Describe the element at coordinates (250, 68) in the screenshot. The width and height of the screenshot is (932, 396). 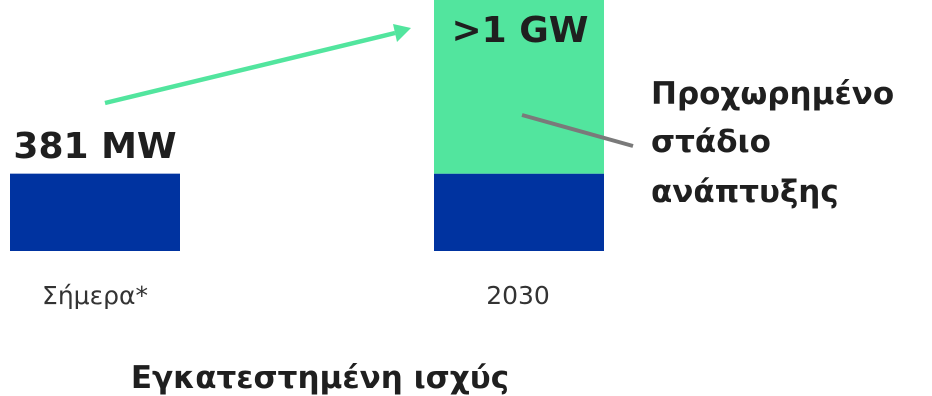
I see `growth-arrow-line` at that location.